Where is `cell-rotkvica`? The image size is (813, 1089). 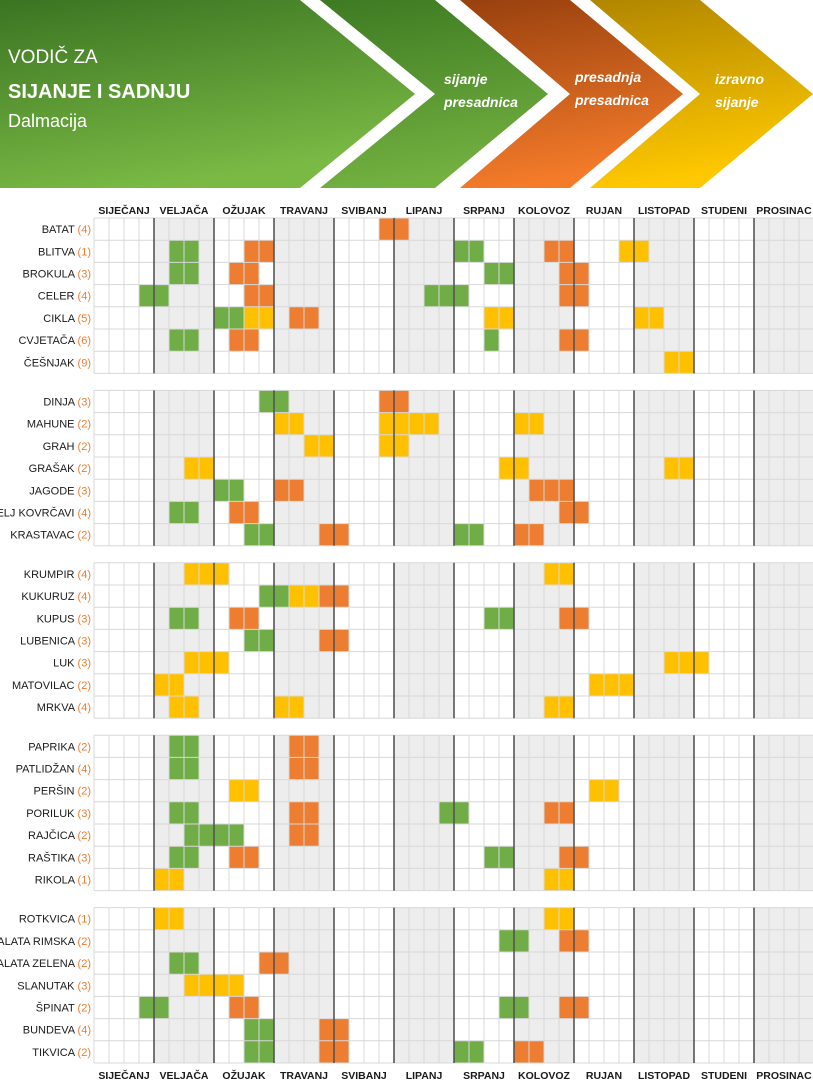
cell-rotkvica is located at coordinates (161, 918).